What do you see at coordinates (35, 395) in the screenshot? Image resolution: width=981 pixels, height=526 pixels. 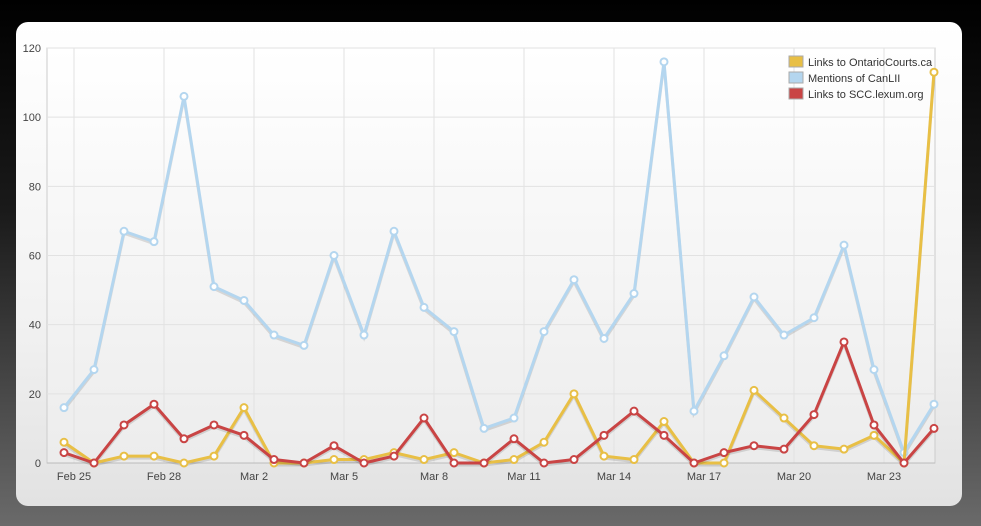 I see `y-tick-label: 20` at bounding box center [35, 395].